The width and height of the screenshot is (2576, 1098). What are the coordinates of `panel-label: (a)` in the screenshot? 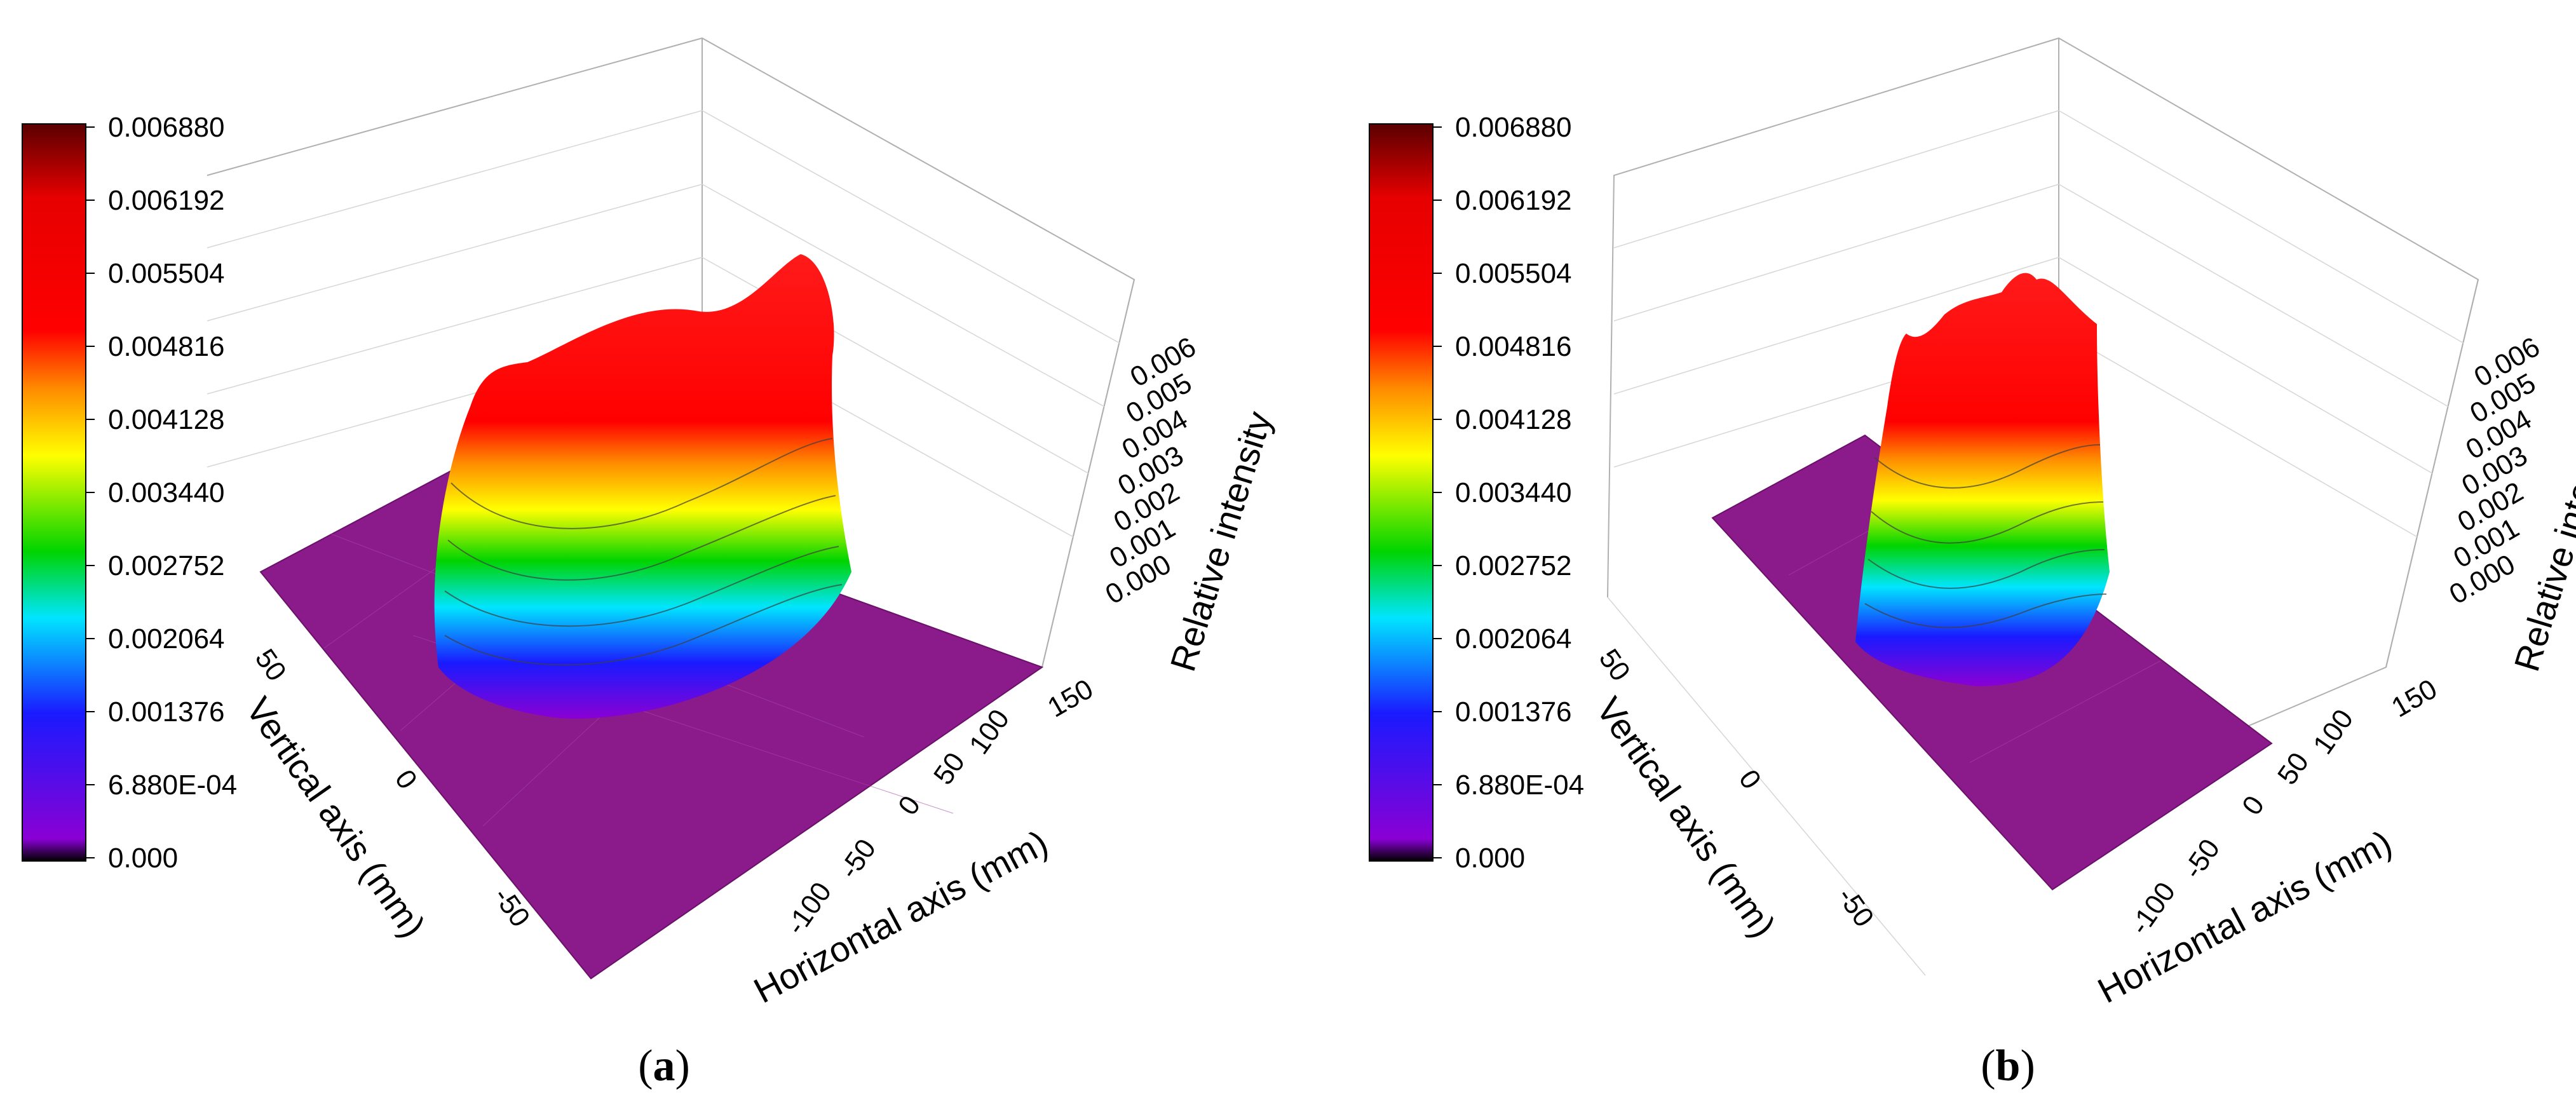 It's located at (664, 1065).